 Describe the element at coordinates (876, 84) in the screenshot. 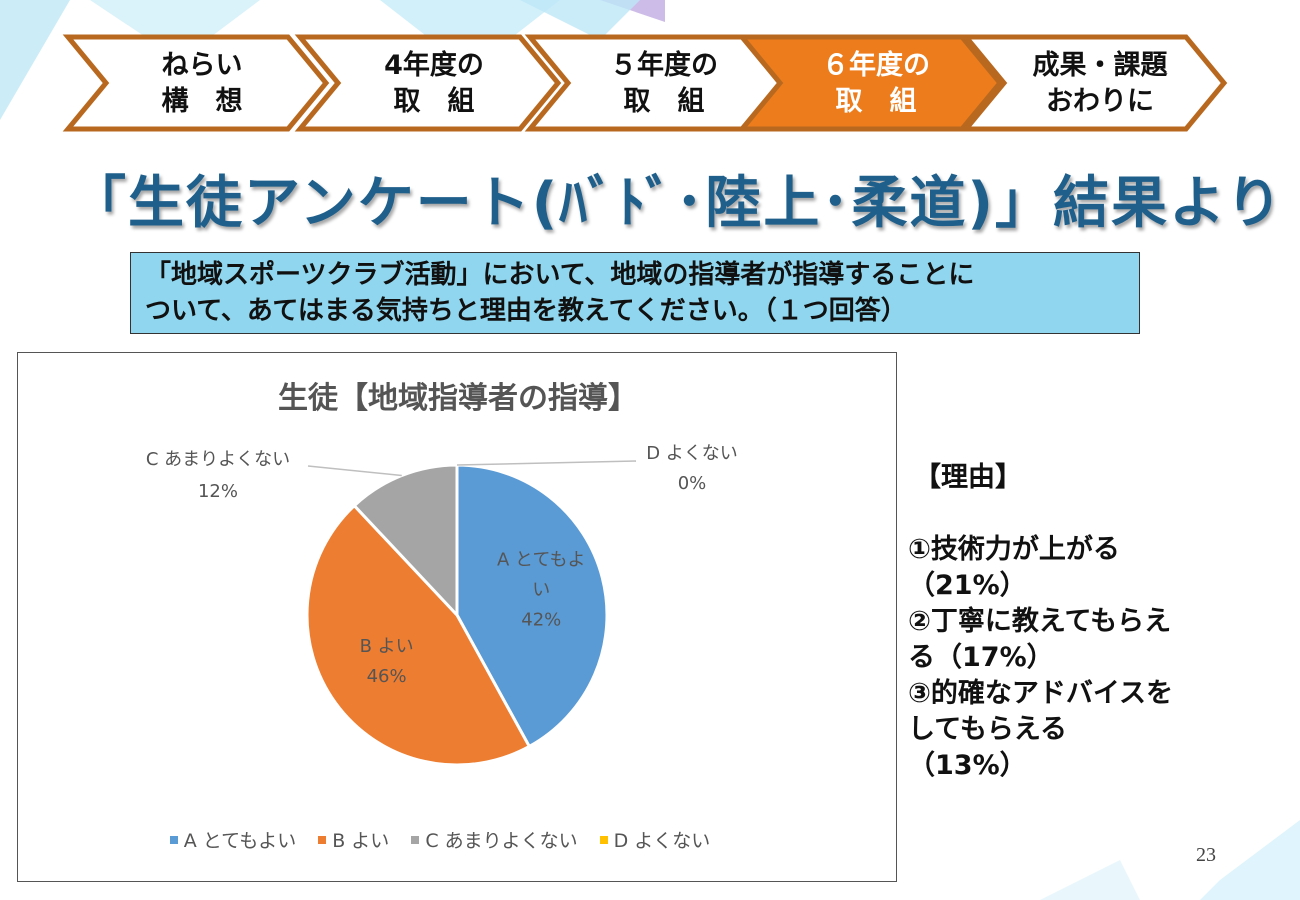

I see `step-label-4: ６年度の取 組` at that location.